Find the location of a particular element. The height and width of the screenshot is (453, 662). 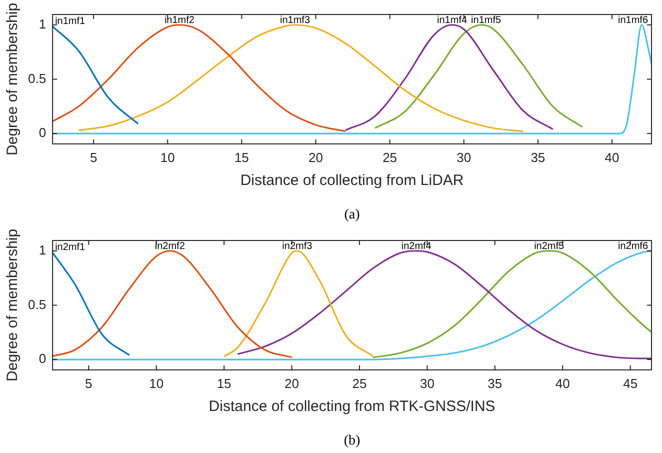

series-label: in2mf5 is located at coordinates (549, 246).